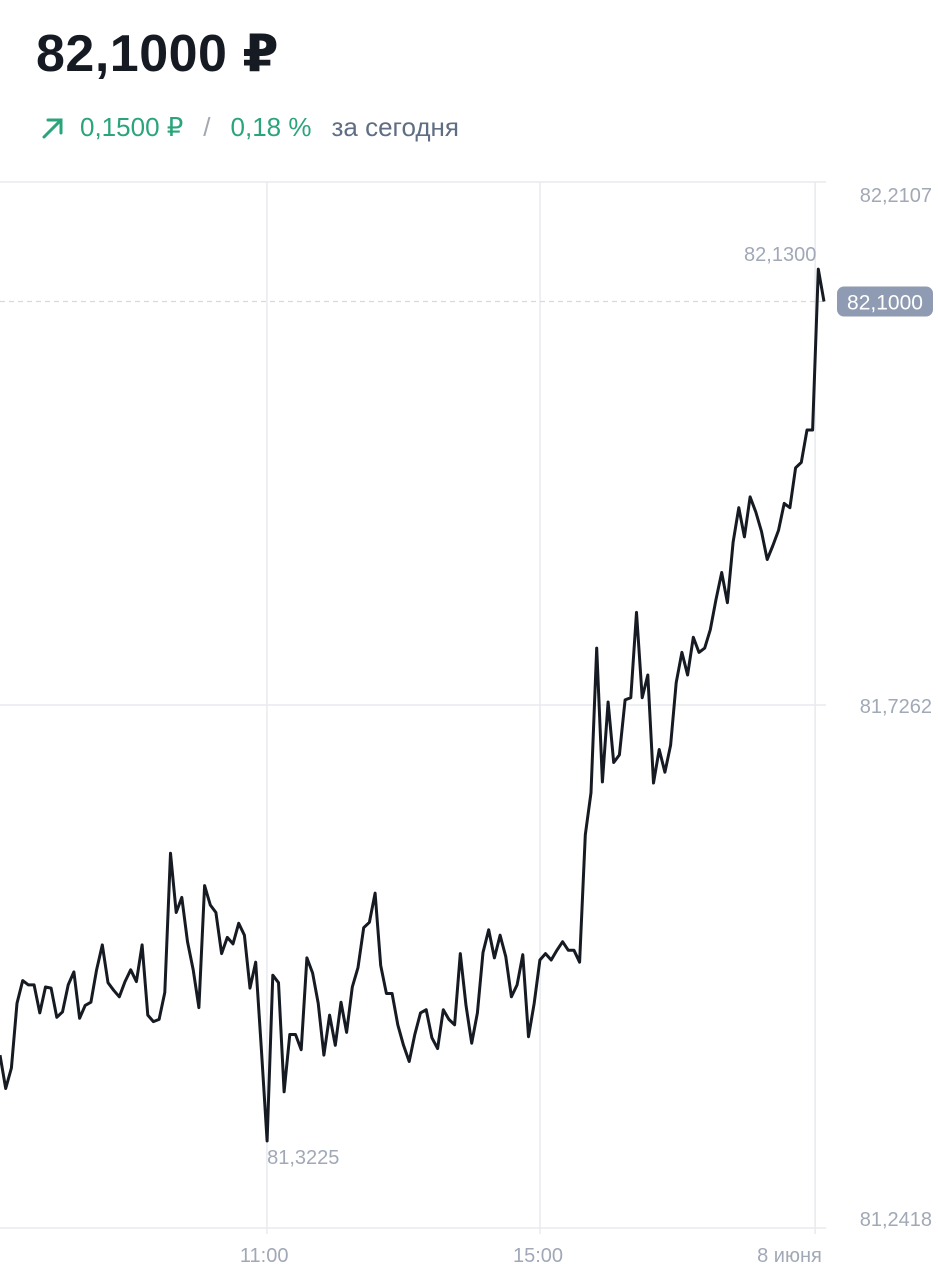  I want to click on daily-change: 0,1500 ₽ / 0,18 % за сегодня, so click(249, 127).